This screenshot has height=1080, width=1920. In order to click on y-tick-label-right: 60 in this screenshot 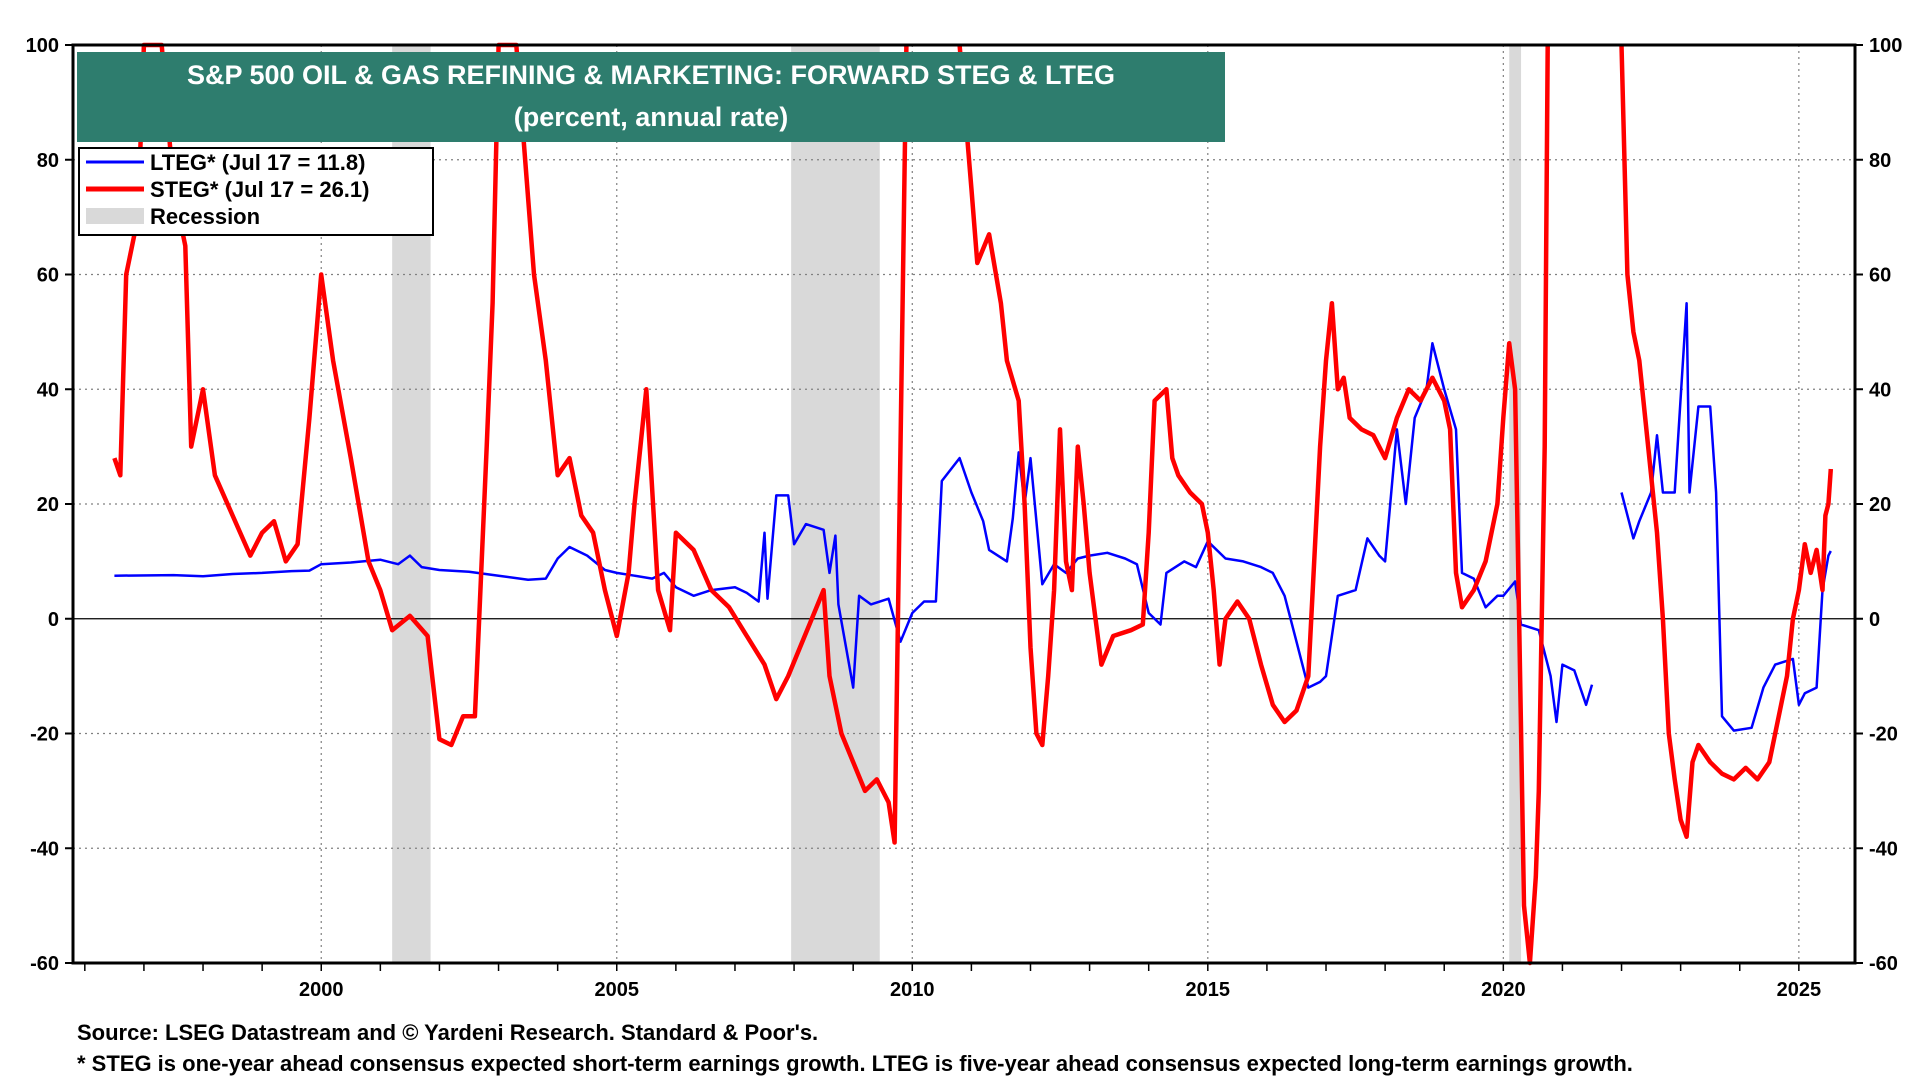, I will do `click(1880, 276)`.